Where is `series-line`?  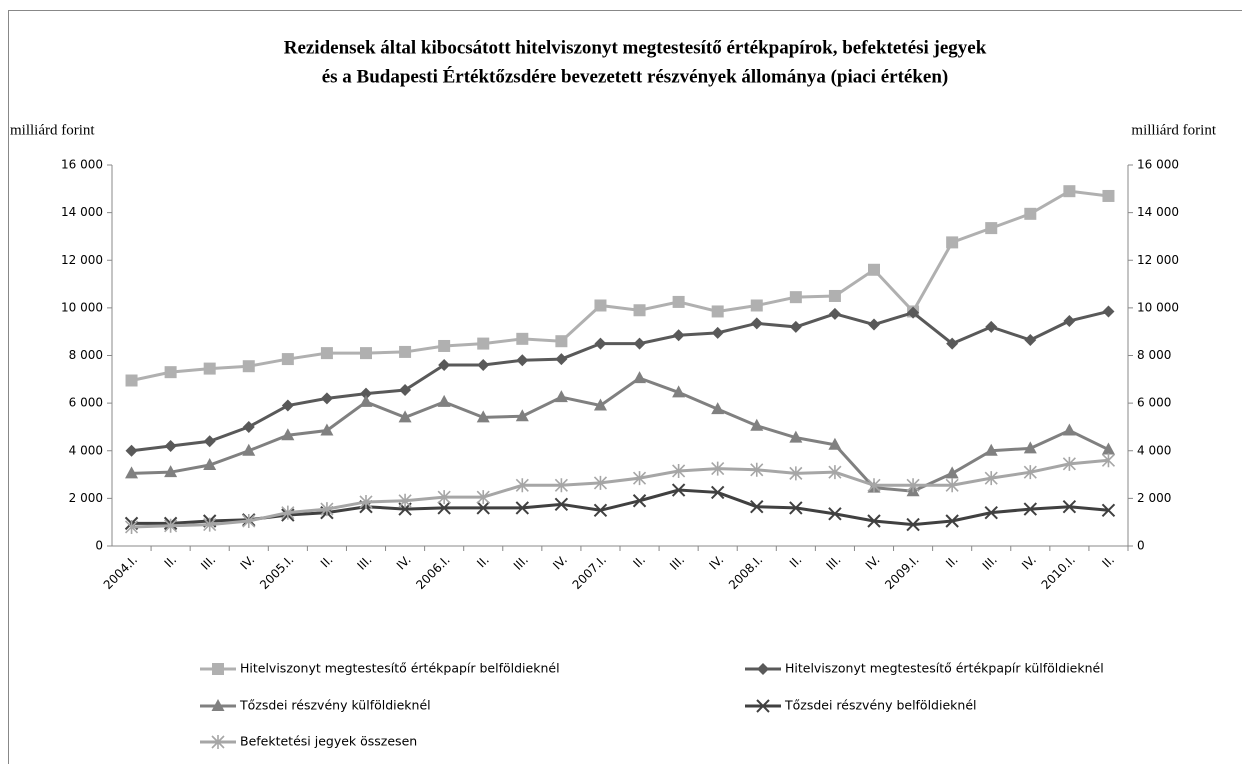
series-line is located at coordinates (620, 434).